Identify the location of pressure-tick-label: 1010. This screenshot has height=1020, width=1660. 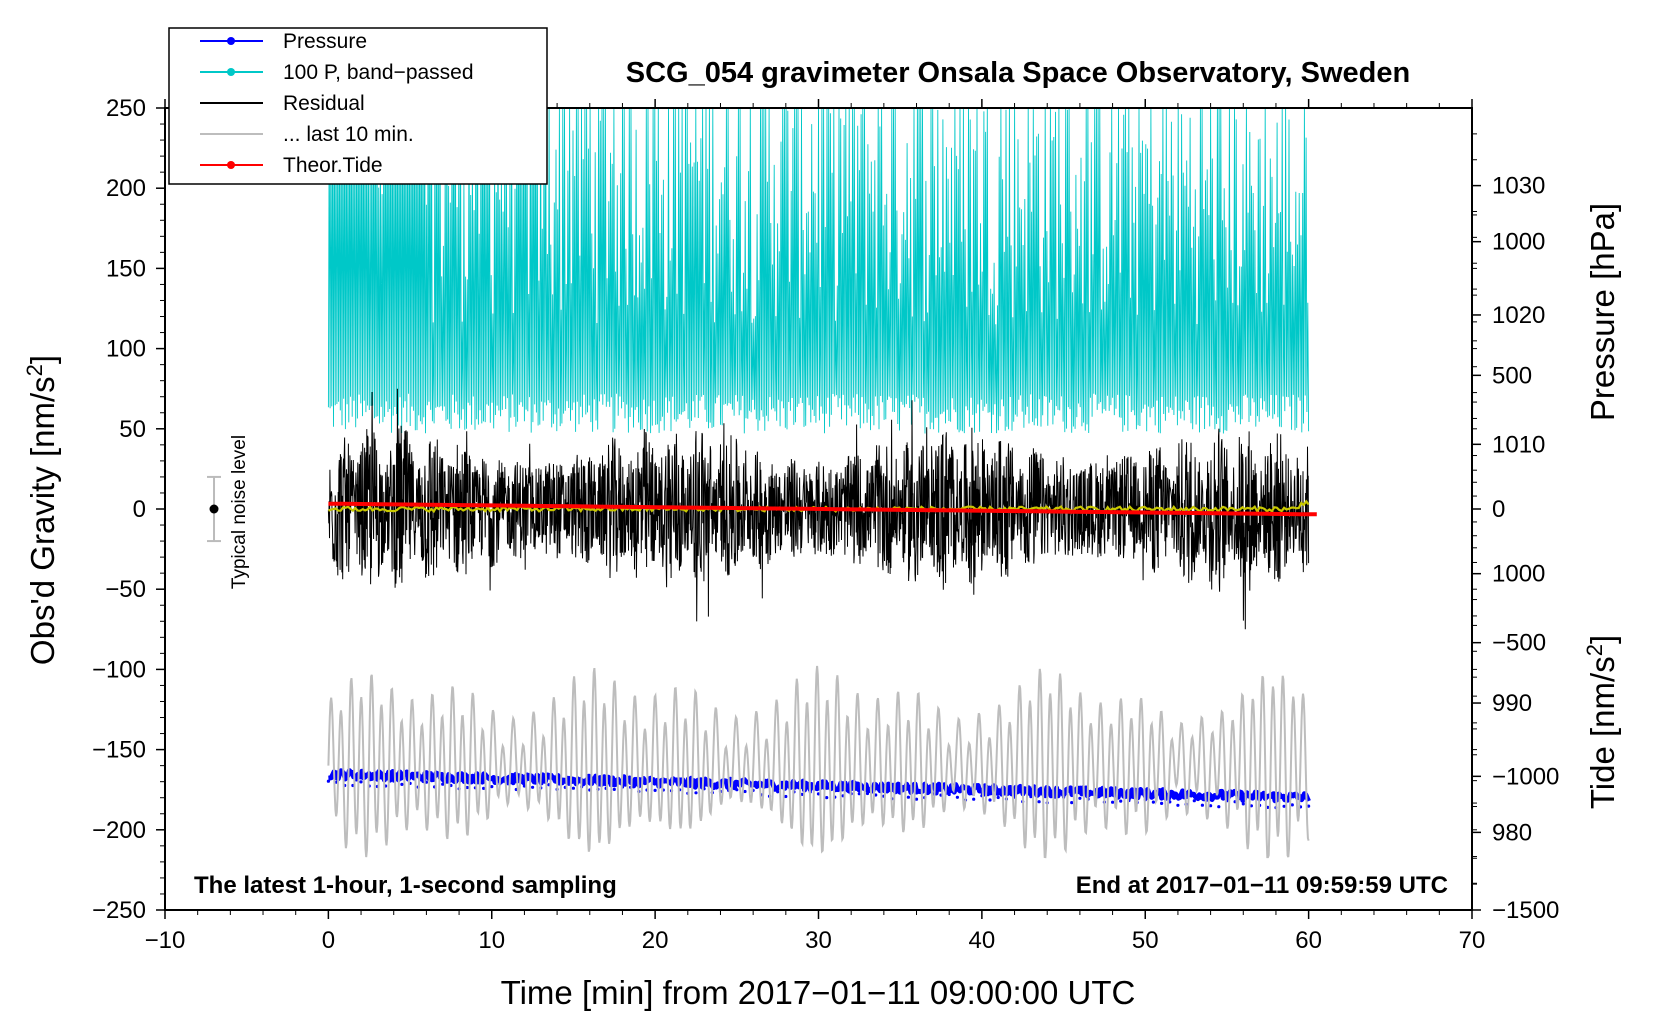
(1518, 444).